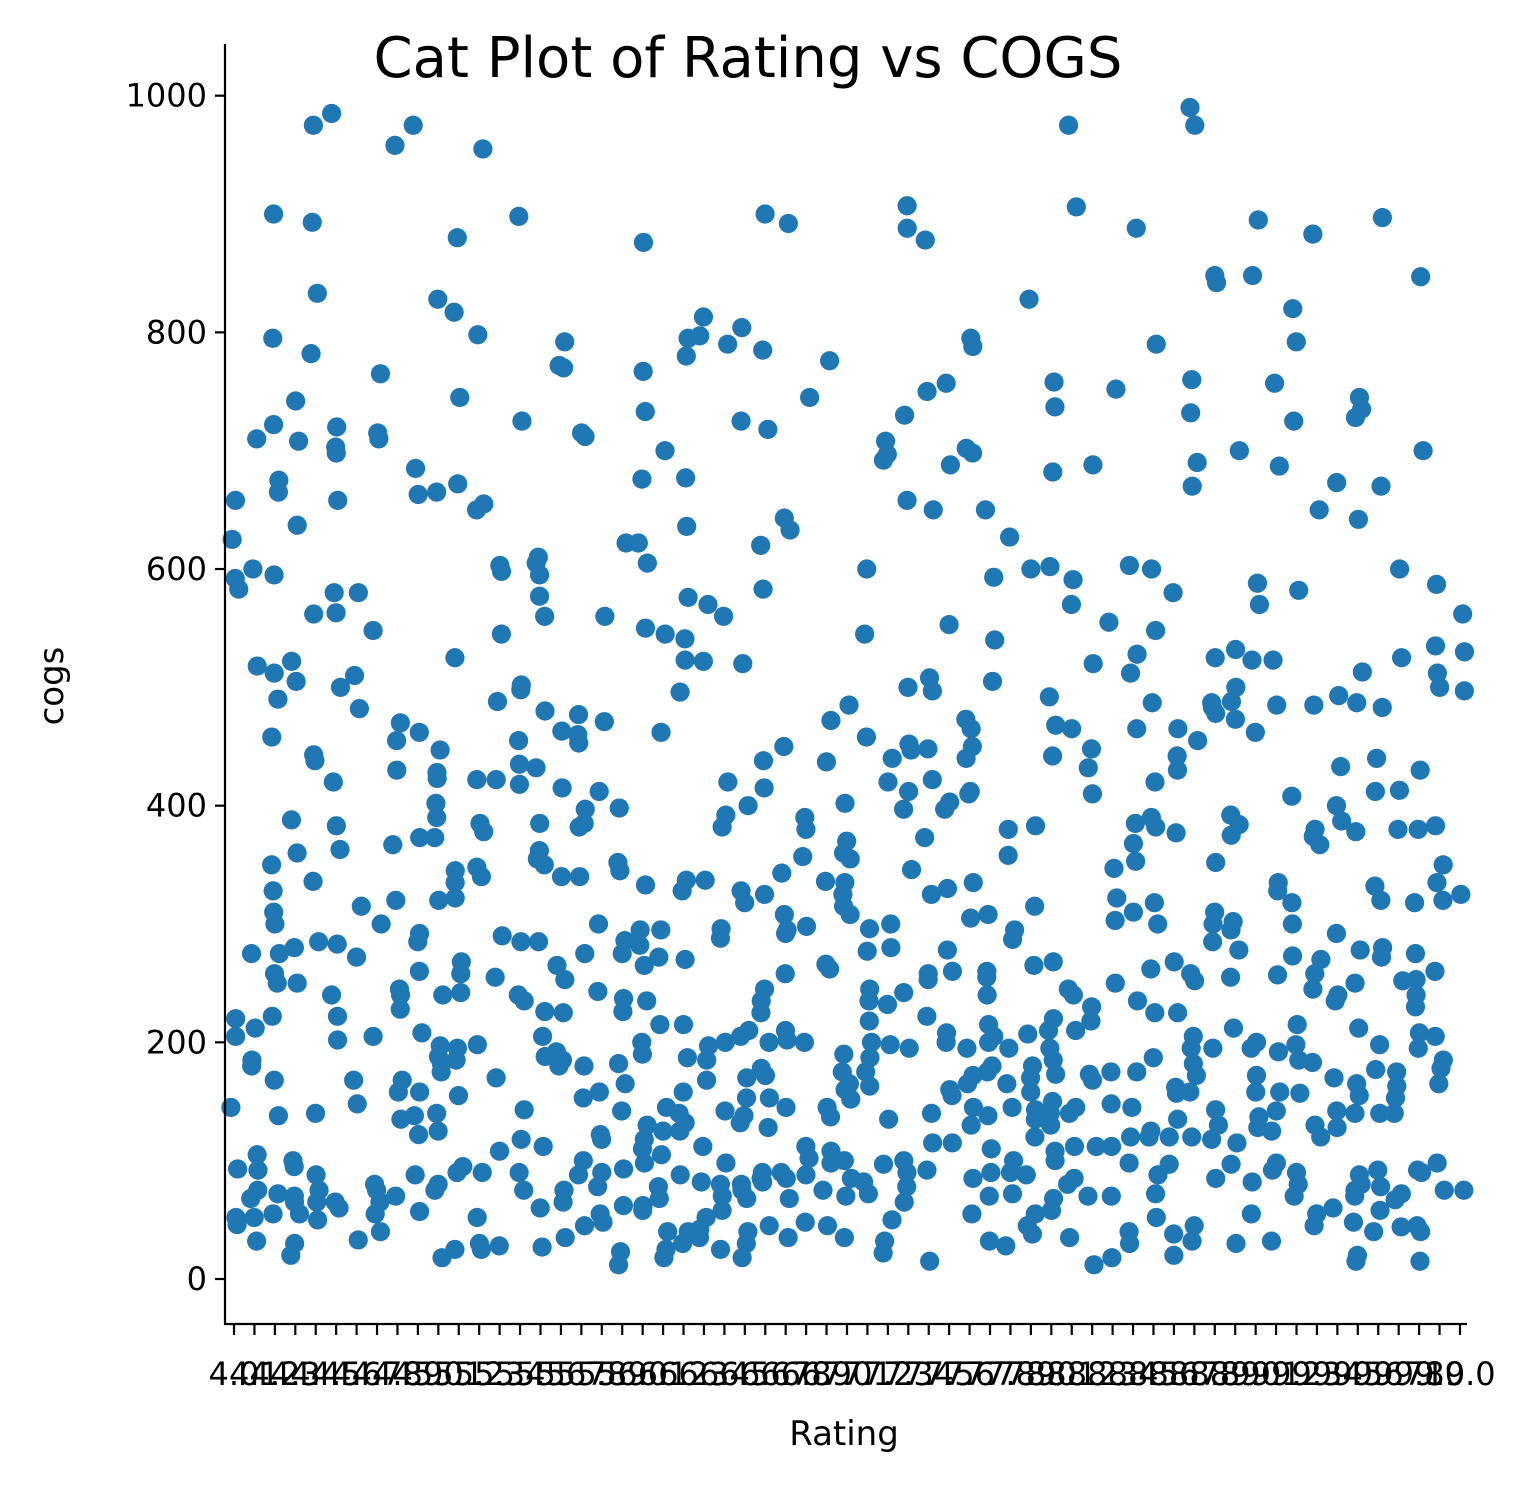 The height and width of the screenshot is (1485, 1531). What do you see at coordinates (622, 1374) in the screenshot?
I see `x-tick-label: 5.9` at bounding box center [622, 1374].